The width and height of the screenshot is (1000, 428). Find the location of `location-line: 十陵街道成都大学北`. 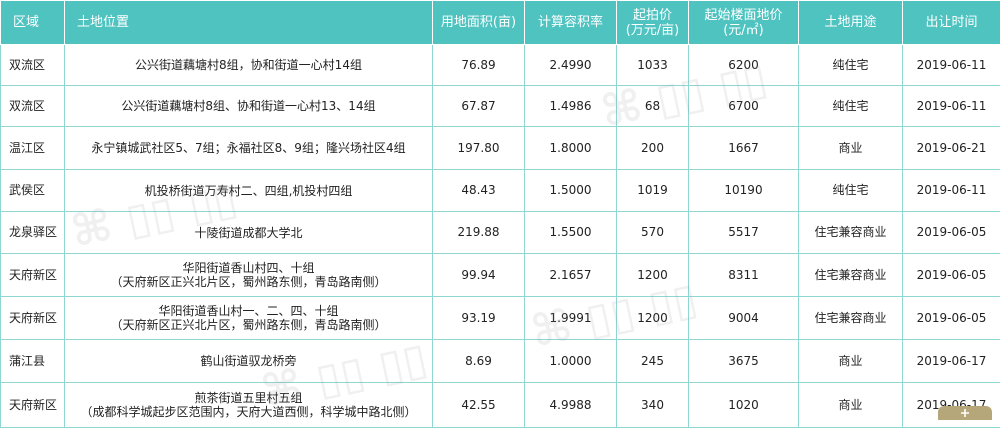

location-line: 十陵街道成都大学北 is located at coordinates (248, 233).